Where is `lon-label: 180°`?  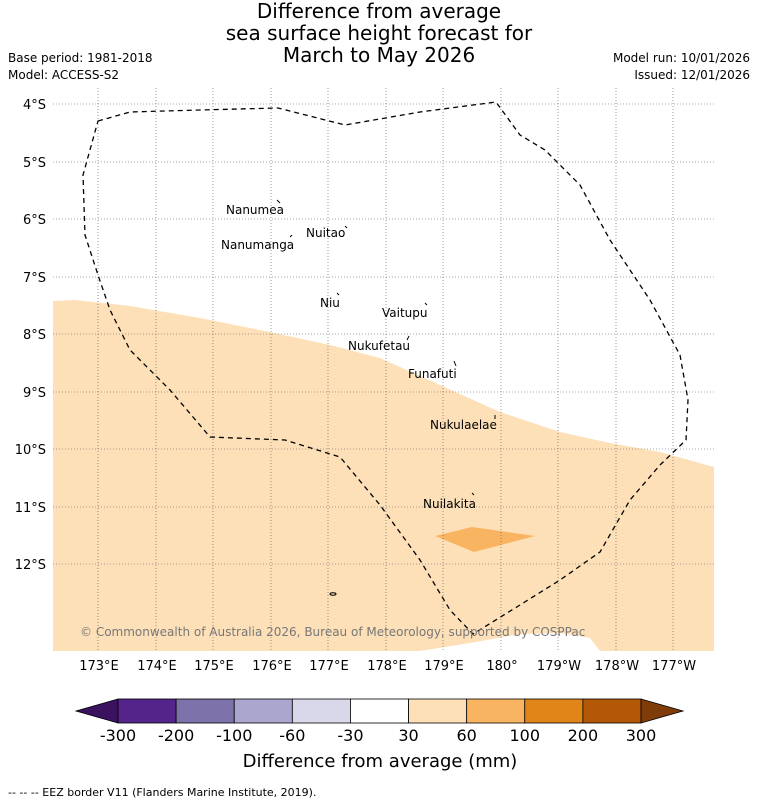
lon-label: 180° is located at coordinates (501, 666).